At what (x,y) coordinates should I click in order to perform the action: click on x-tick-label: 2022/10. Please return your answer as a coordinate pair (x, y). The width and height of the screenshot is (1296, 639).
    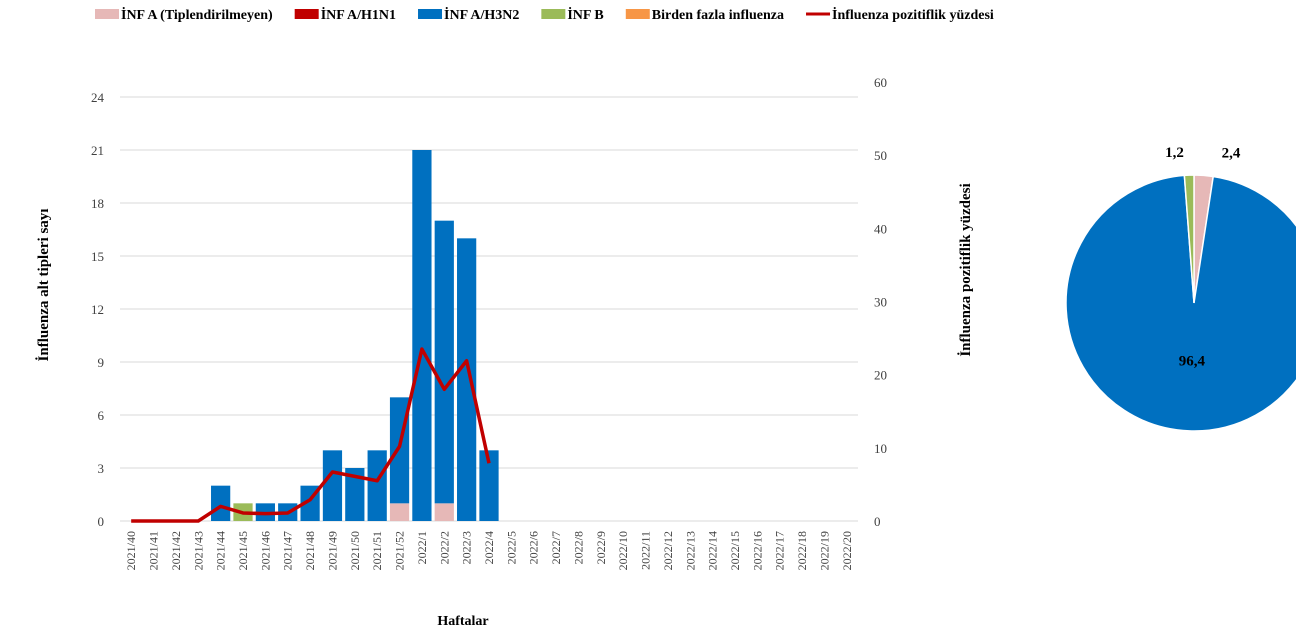
    Looking at the image, I should click on (623, 550).